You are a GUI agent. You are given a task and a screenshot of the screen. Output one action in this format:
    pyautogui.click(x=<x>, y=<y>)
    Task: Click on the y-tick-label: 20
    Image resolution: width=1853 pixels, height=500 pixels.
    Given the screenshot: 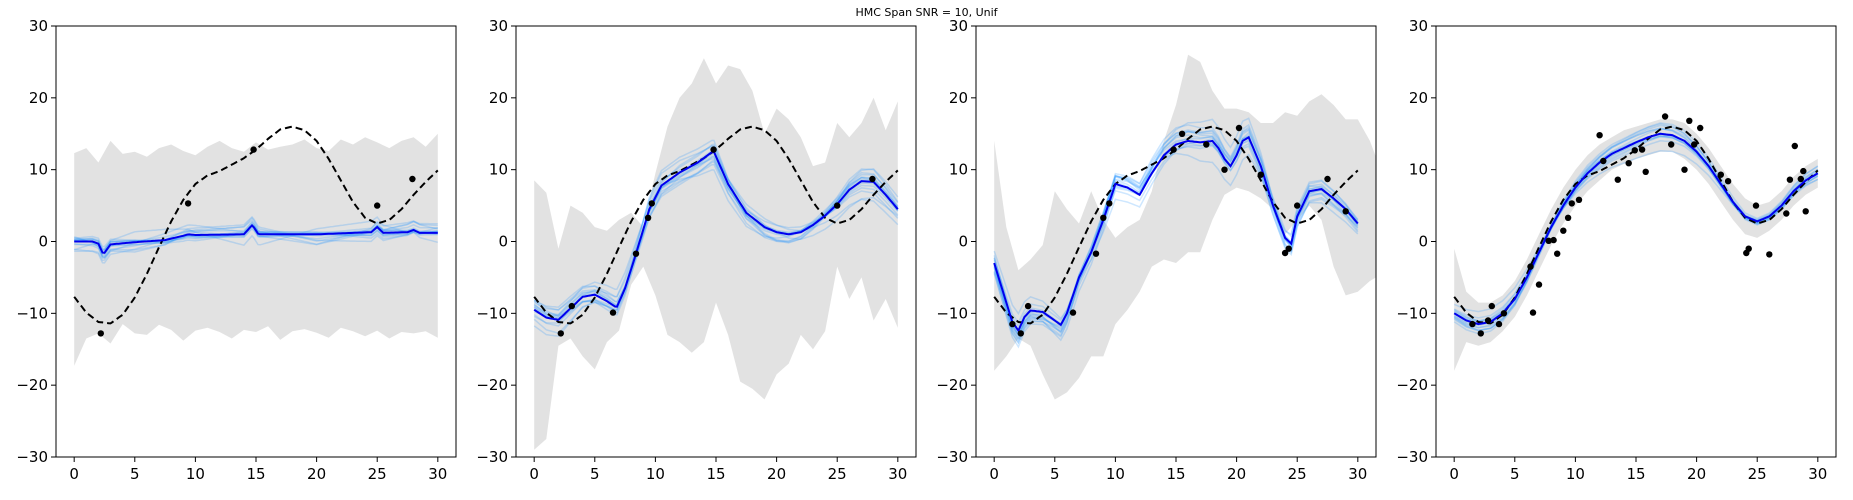 What is the action you would take?
    pyautogui.click(x=1418, y=98)
    